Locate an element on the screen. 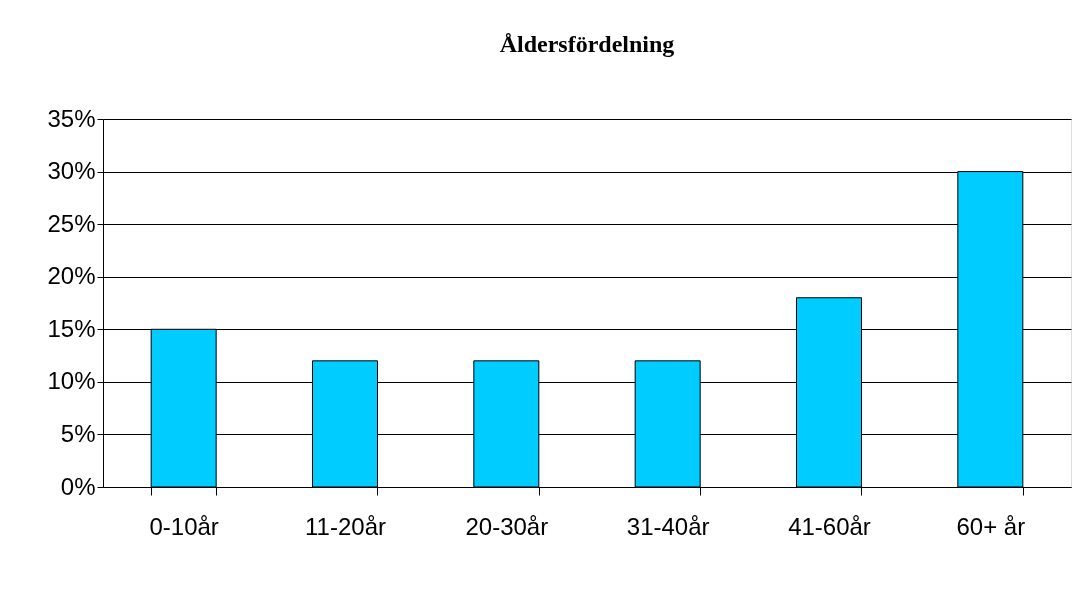  x-tick-label: 41-60år is located at coordinates (829, 526).